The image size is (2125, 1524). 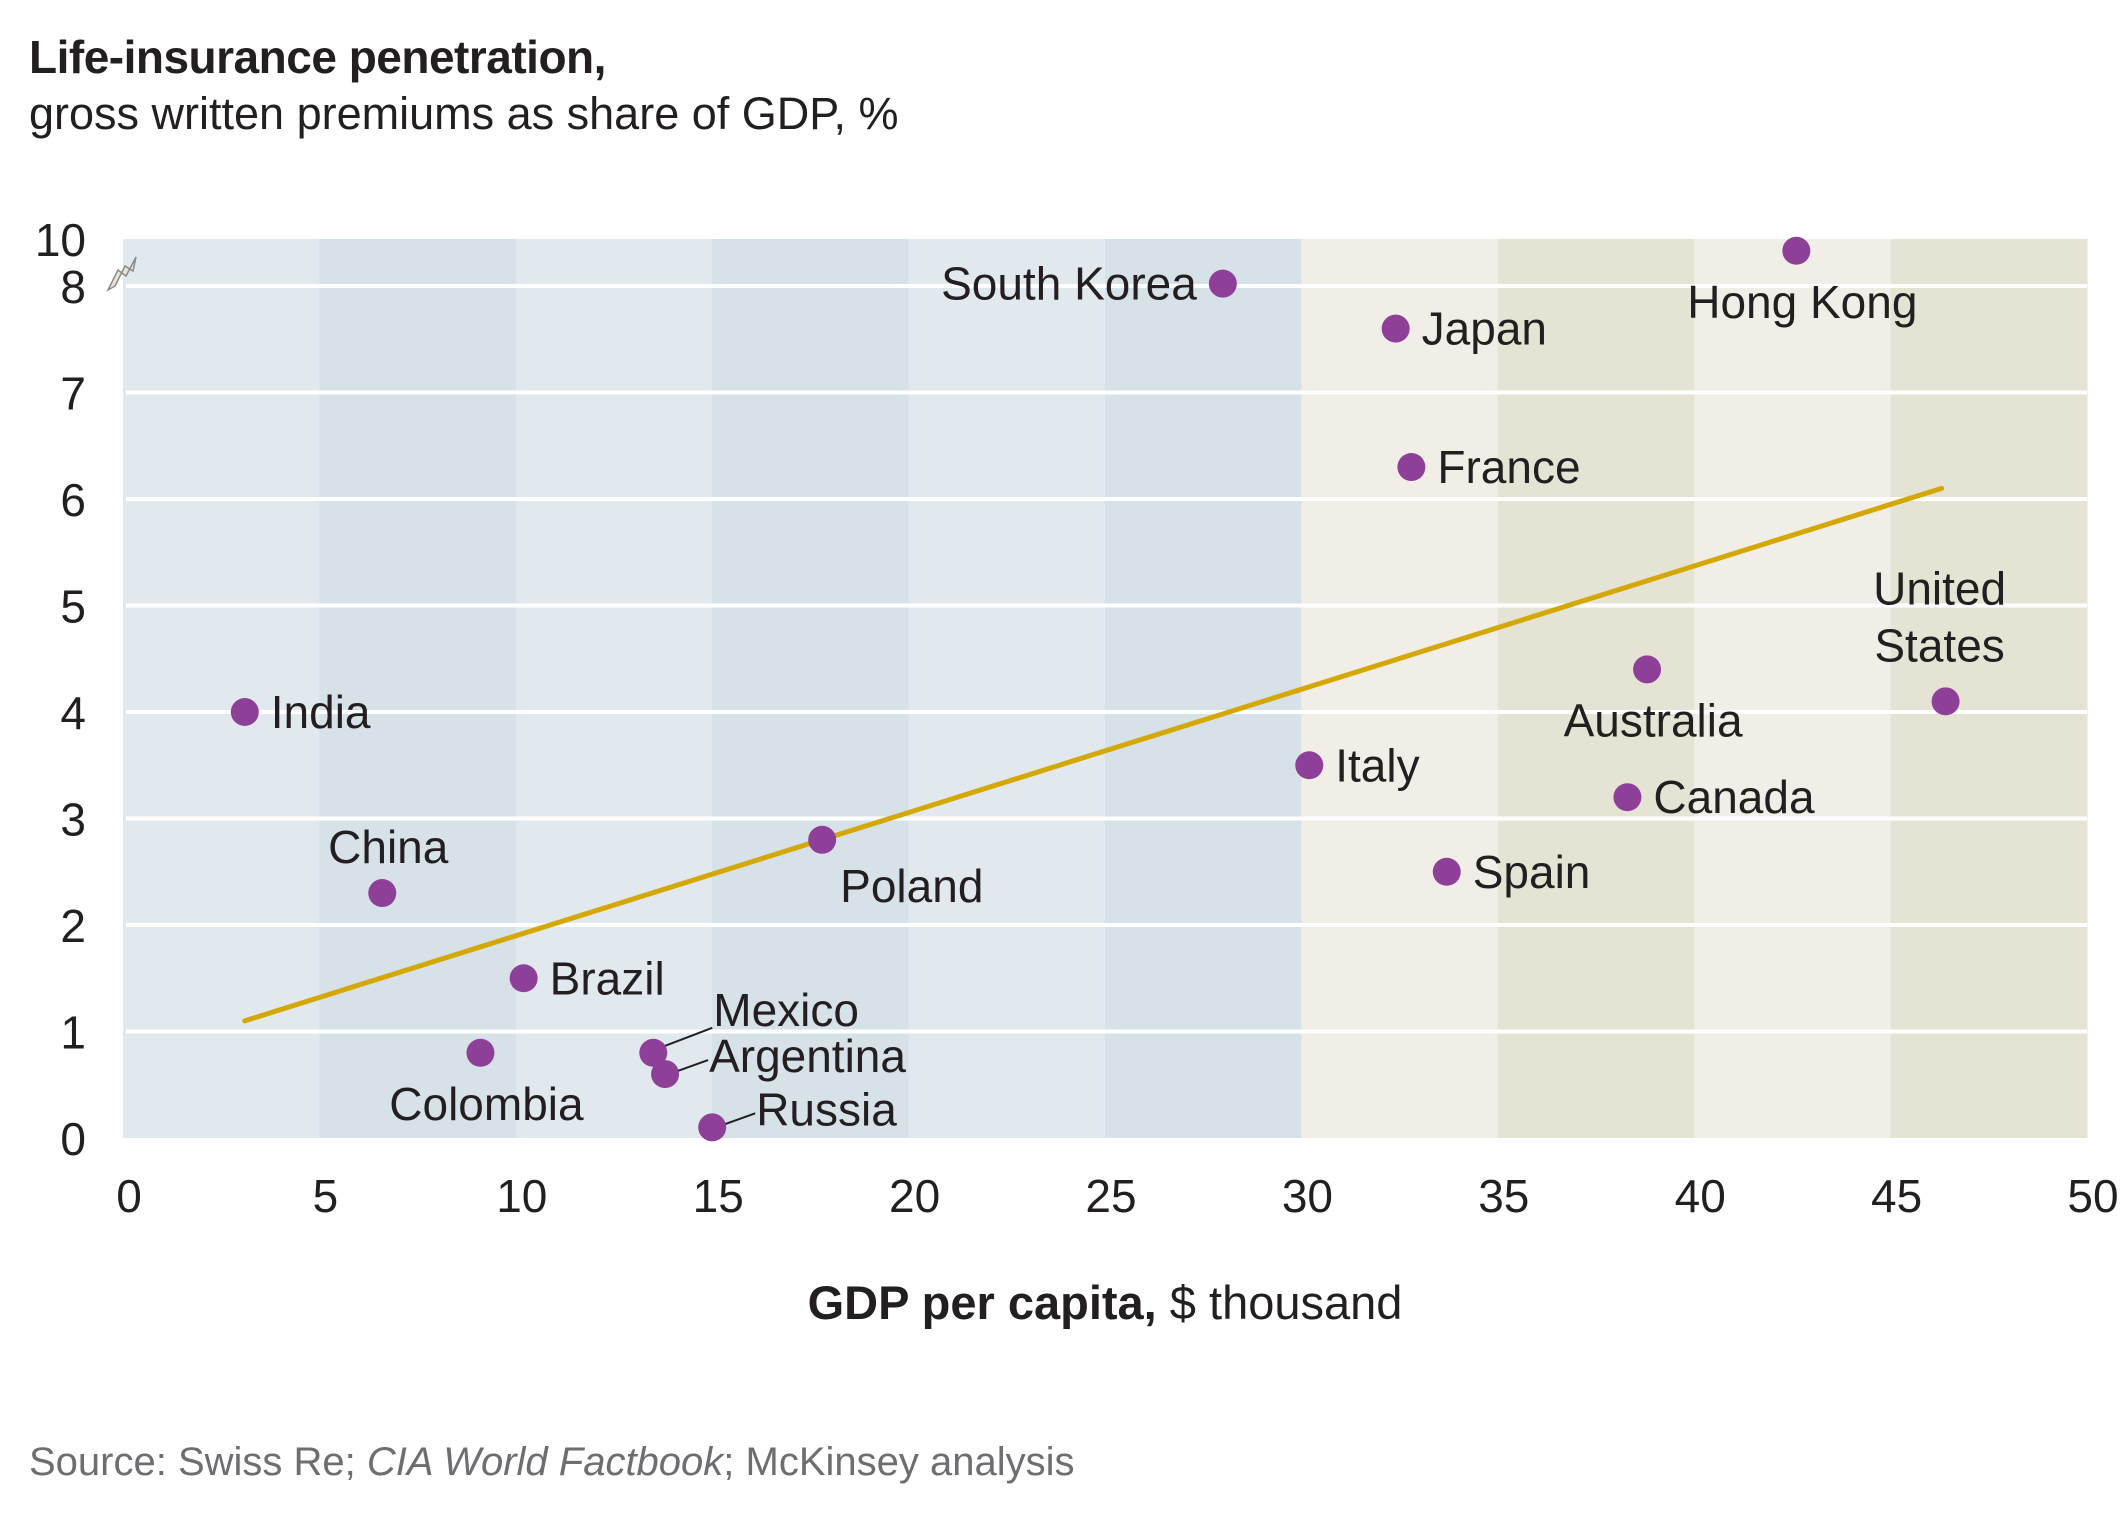 I want to click on data-point-japan, so click(x=1395, y=328).